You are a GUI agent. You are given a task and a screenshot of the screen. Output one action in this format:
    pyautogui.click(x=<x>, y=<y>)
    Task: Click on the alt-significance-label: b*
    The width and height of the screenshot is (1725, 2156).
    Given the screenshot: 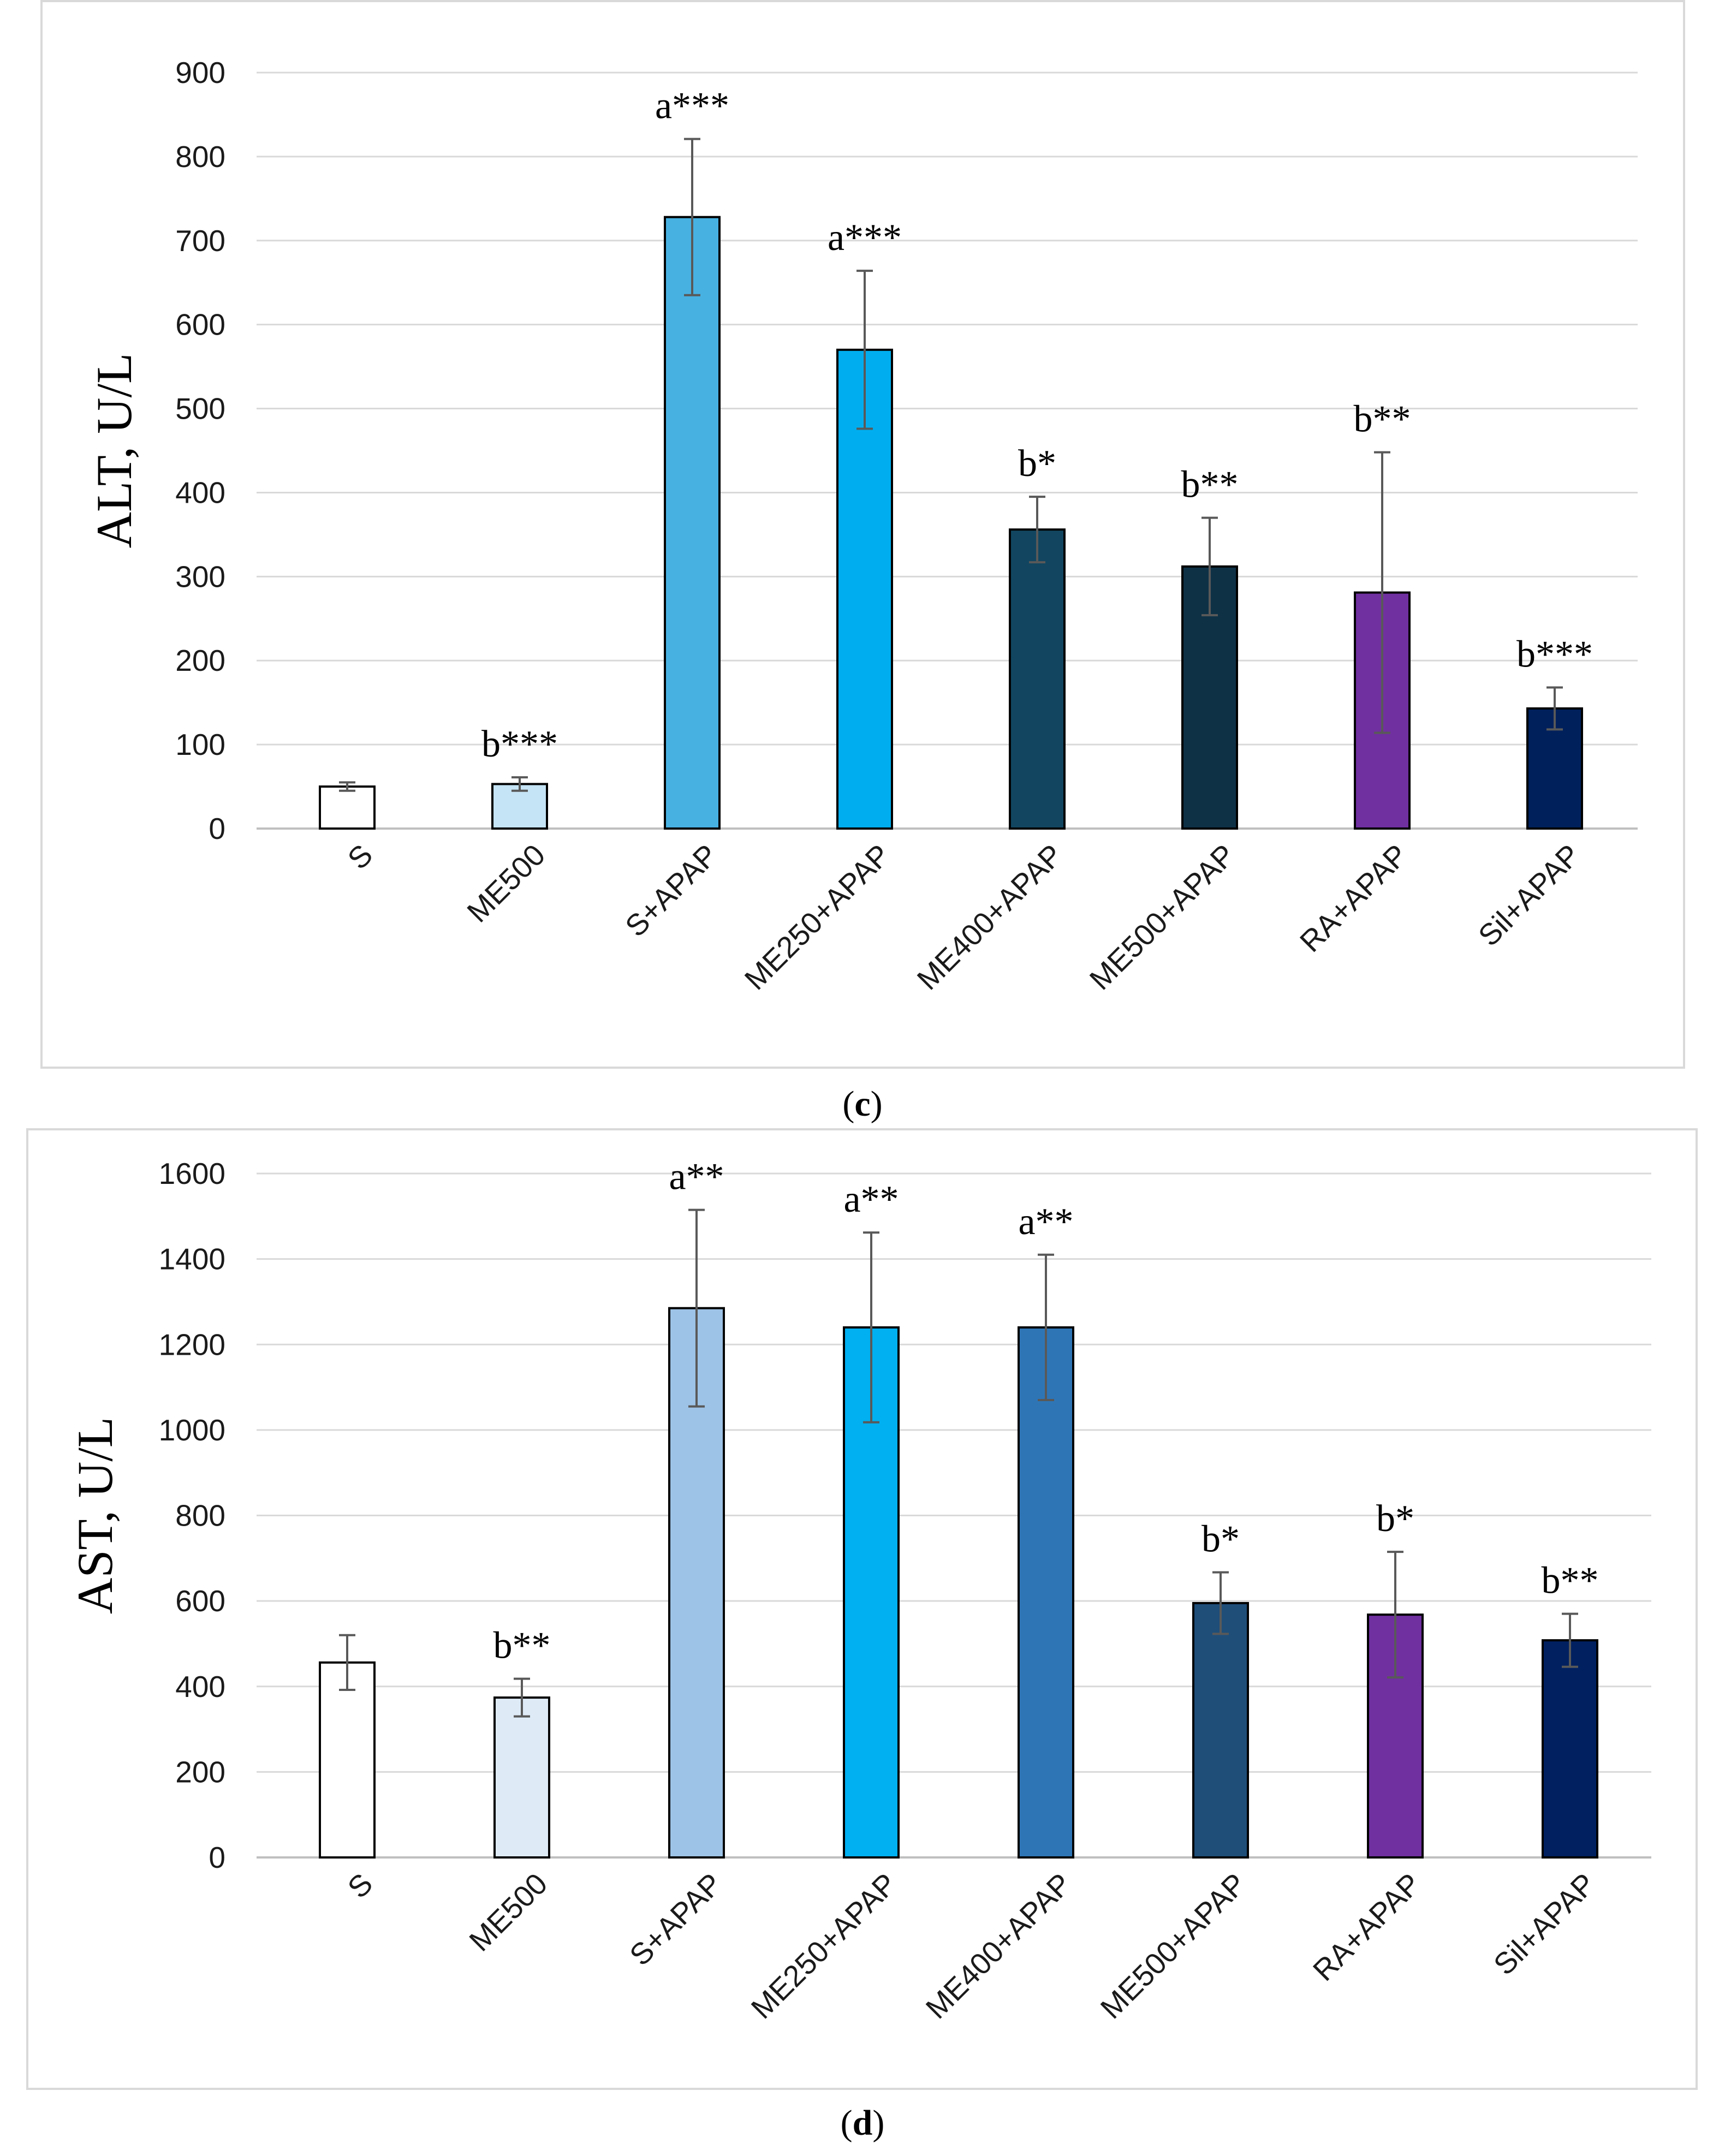 What is the action you would take?
    pyautogui.click(x=1037, y=464)
    